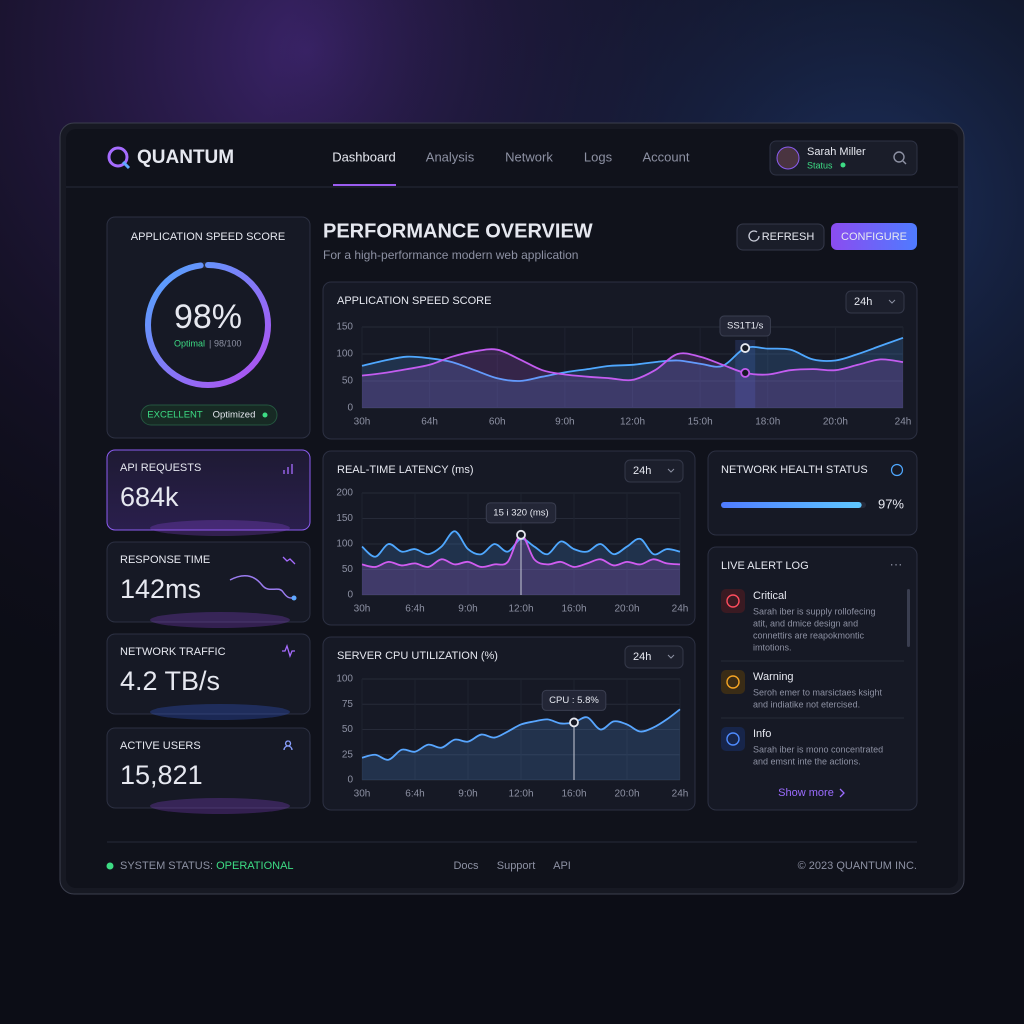 The height and width of the screenshot is (1024, 1024). Describe the element at coordinates (364, 185) in the screenshot. I see `nav-underline` at that location.